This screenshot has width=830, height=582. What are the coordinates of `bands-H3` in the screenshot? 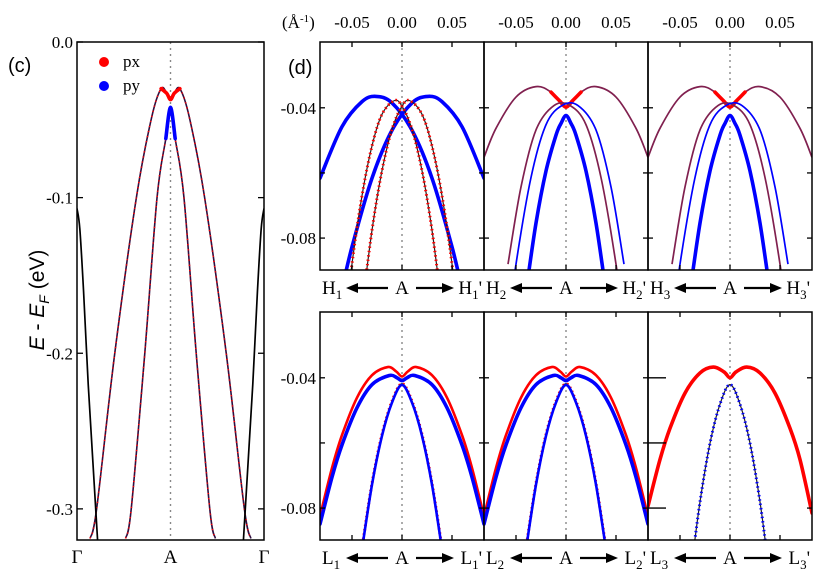 It's located at (730, 177).